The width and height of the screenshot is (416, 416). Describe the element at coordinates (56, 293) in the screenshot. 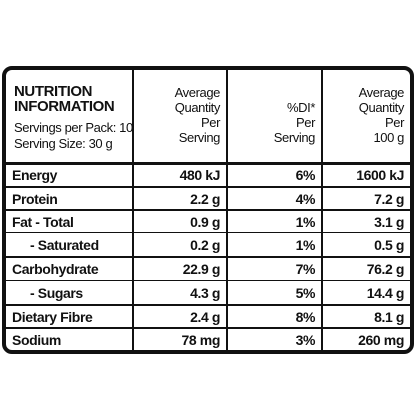

I see `nutrient-name: - Sugars` at that location.